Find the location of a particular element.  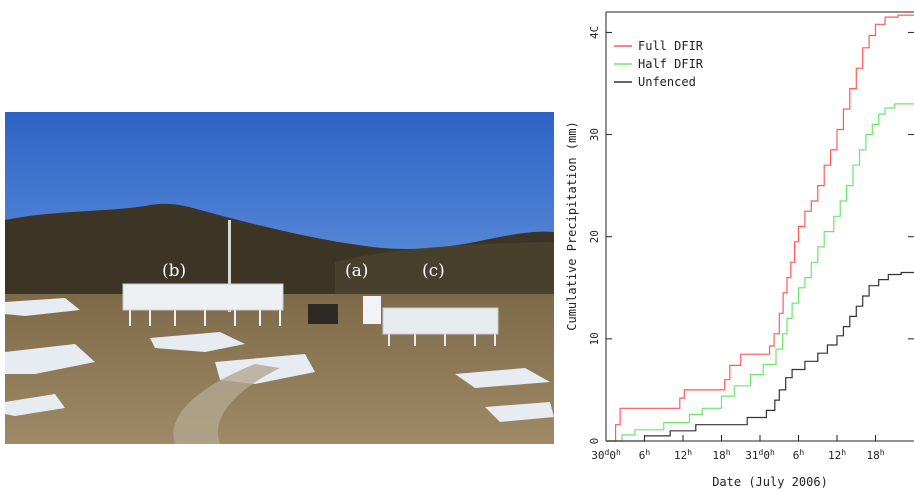

x-tick-main: 31 is located at coordinates (751, 455).